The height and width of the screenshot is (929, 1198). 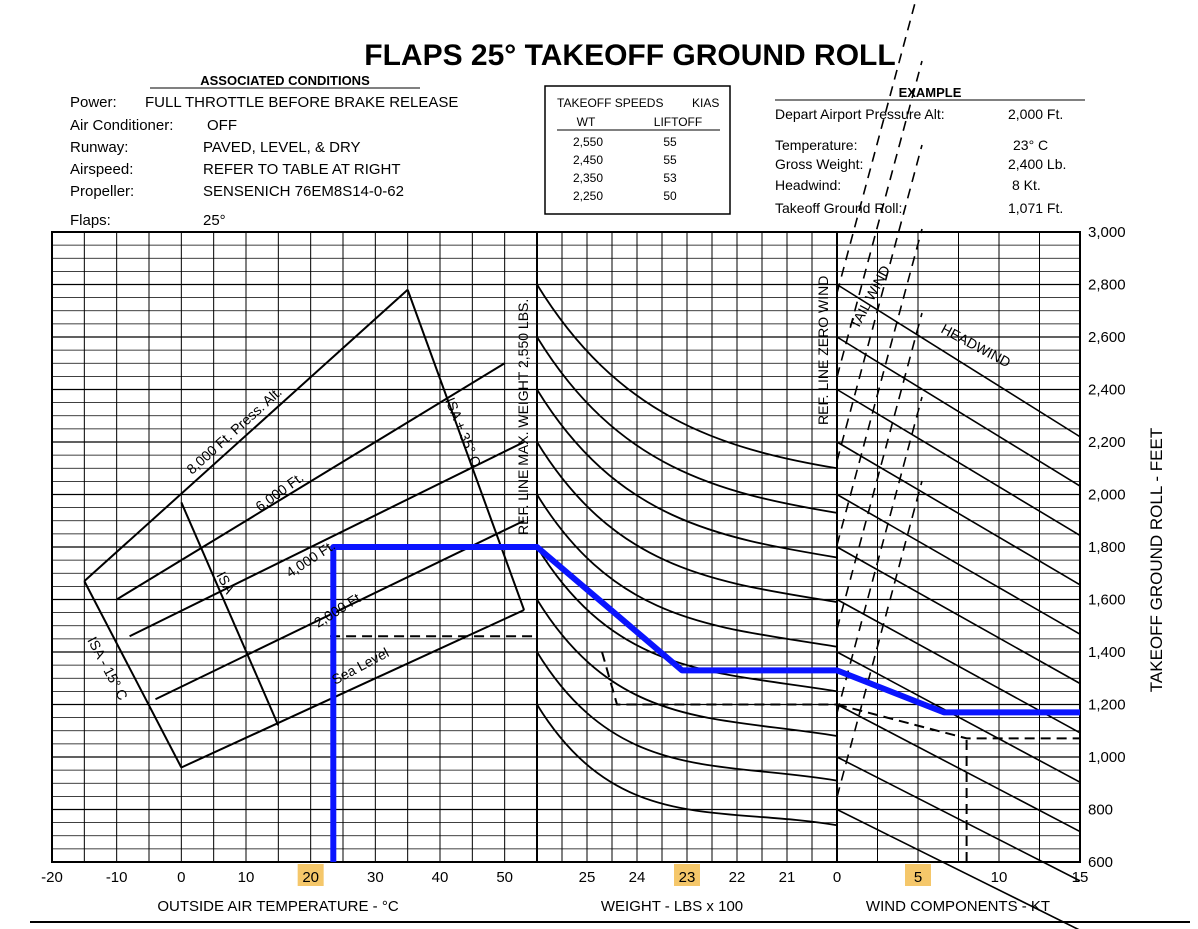 I want to click on speeds-liftoff-3: 50, so click(x=670, y=196).